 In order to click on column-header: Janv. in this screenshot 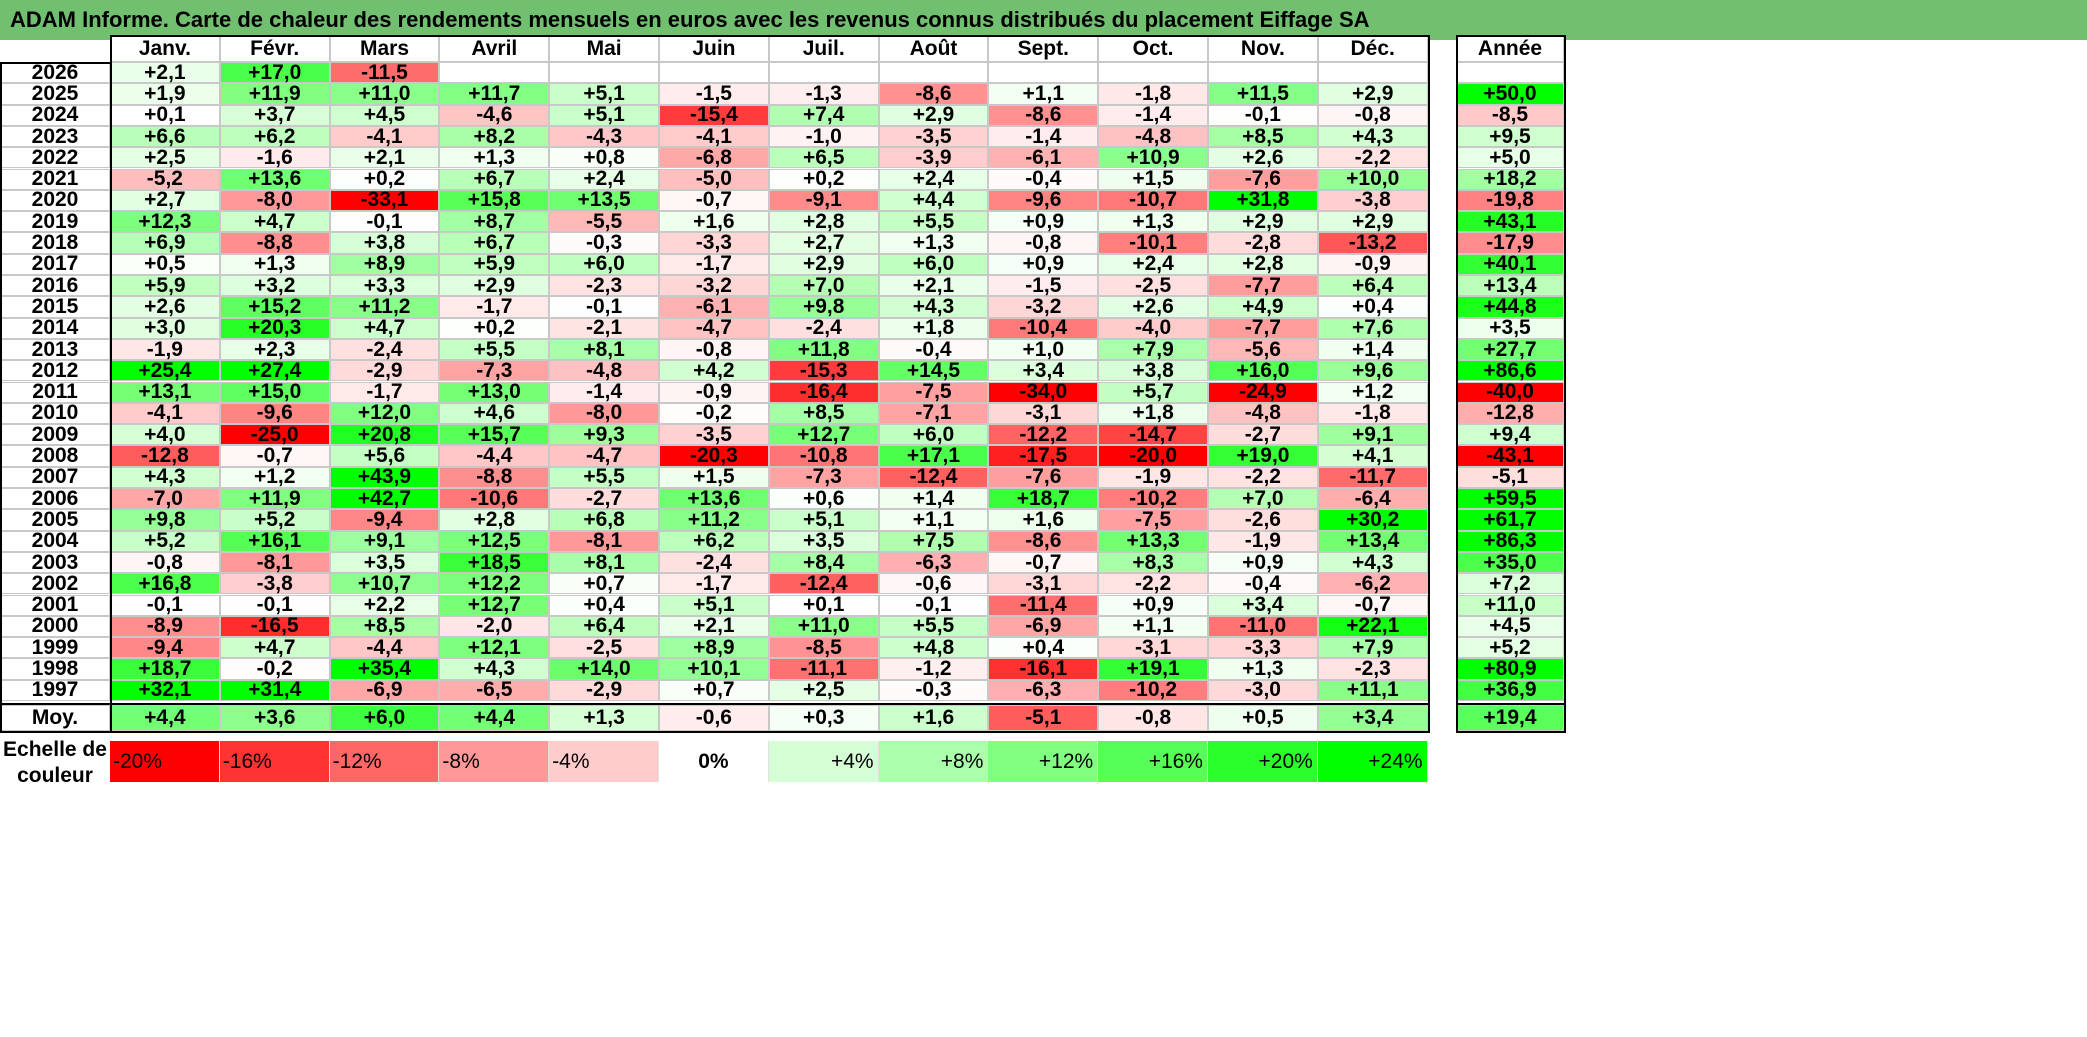, I will do `click(165, 48)`.